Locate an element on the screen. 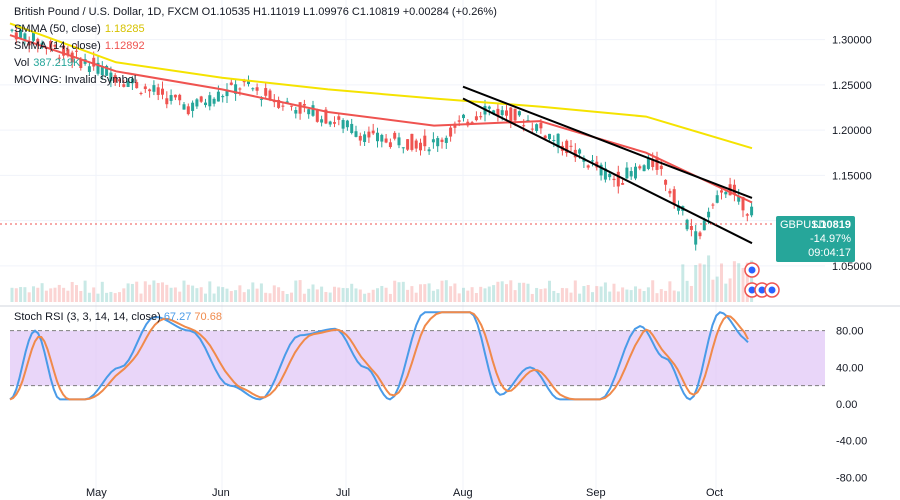 The image size is (900, 500). volume-bars is located at coordinates (382, 278).